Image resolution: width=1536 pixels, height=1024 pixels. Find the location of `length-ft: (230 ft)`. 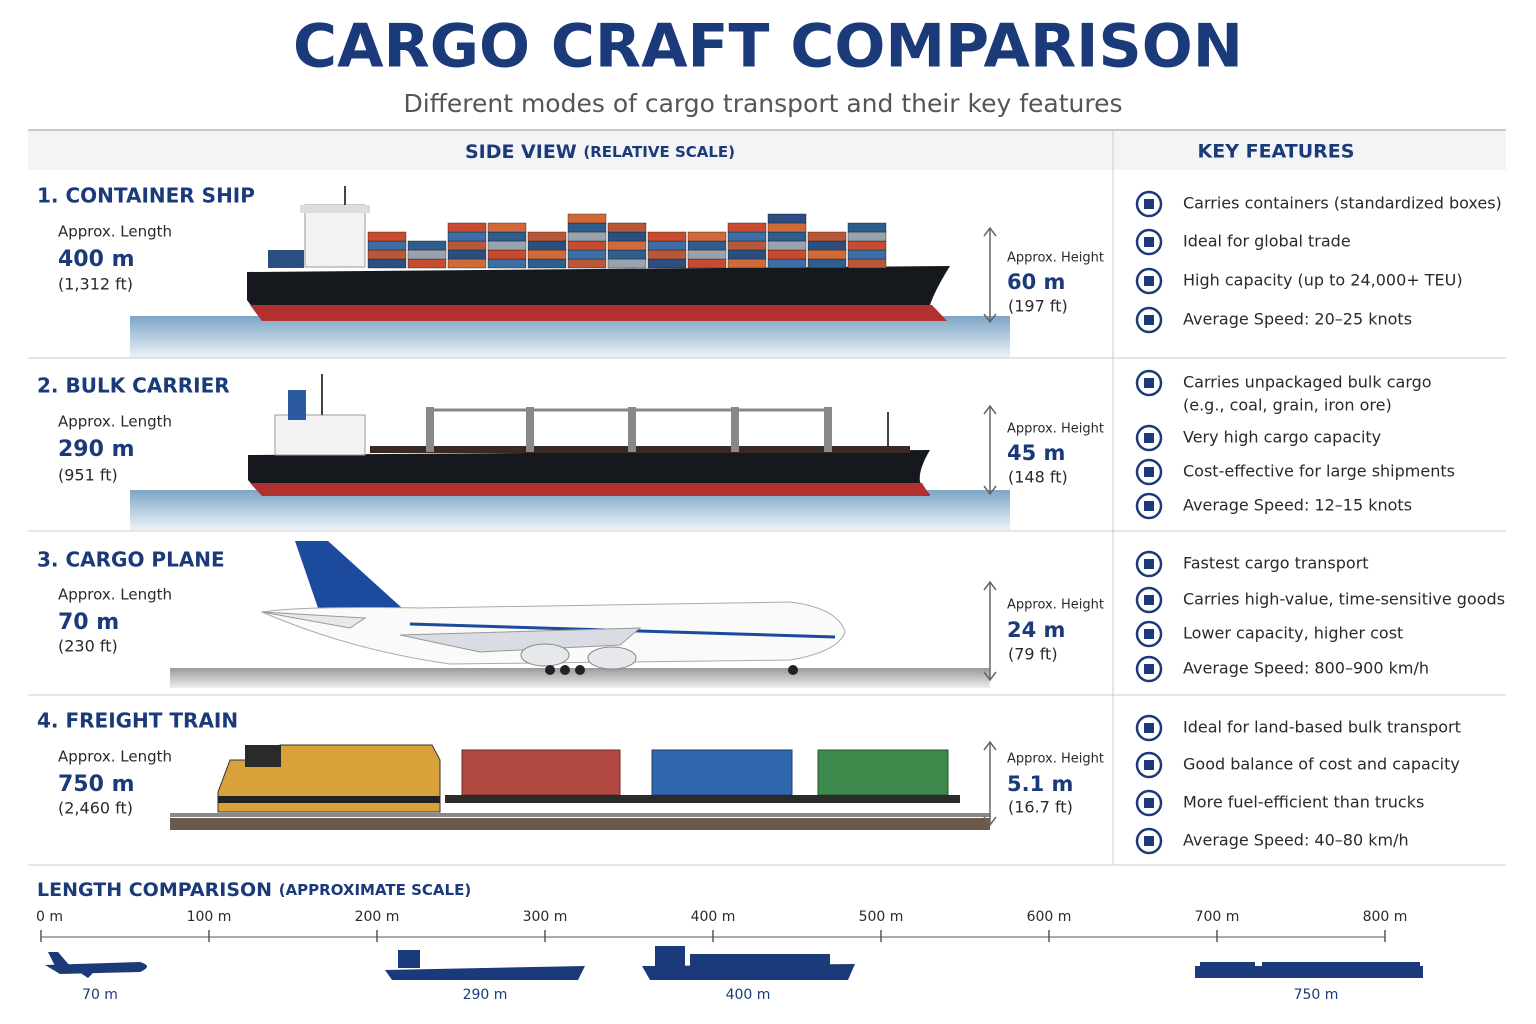

length-ft: (230 ft) is located at coordinates (88, 646).